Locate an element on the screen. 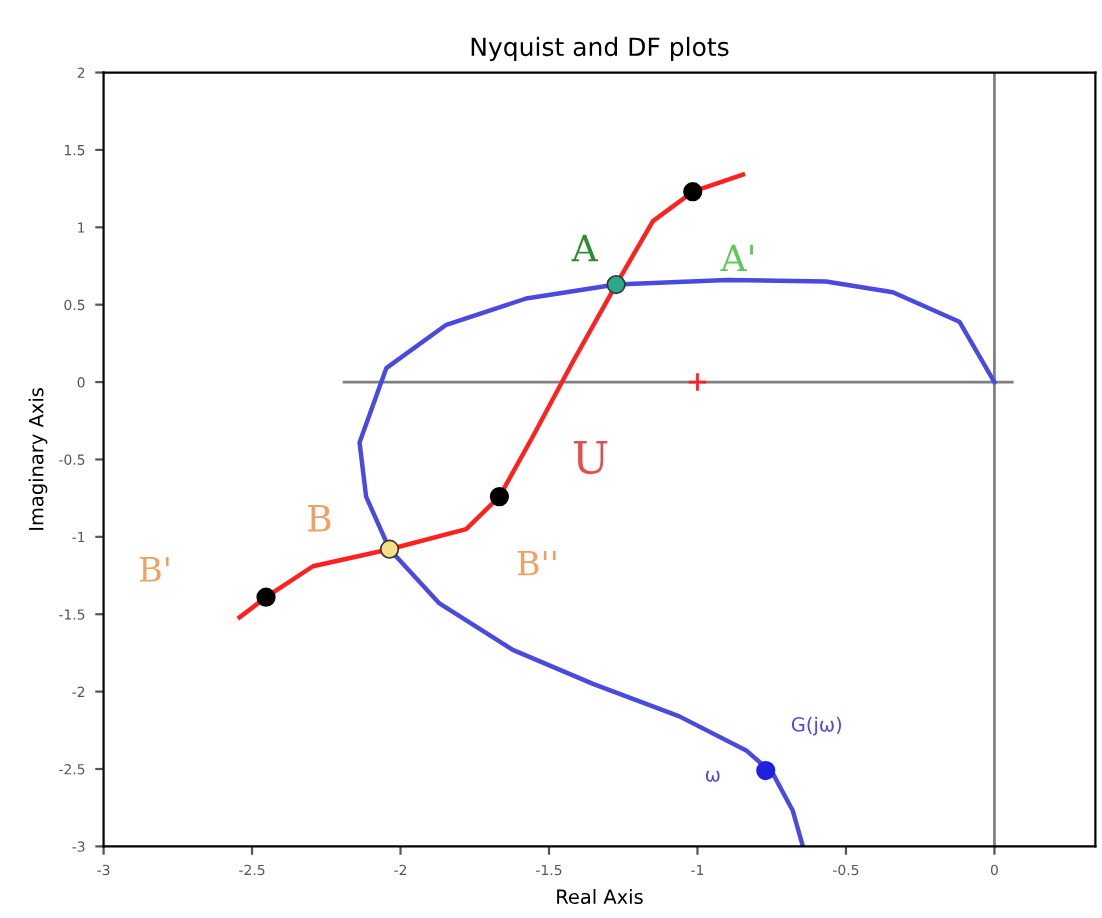 Image resolution: width=1102 pixels, height=918 pixels. annotation: G(jω) is located at coordinates (816, 726).